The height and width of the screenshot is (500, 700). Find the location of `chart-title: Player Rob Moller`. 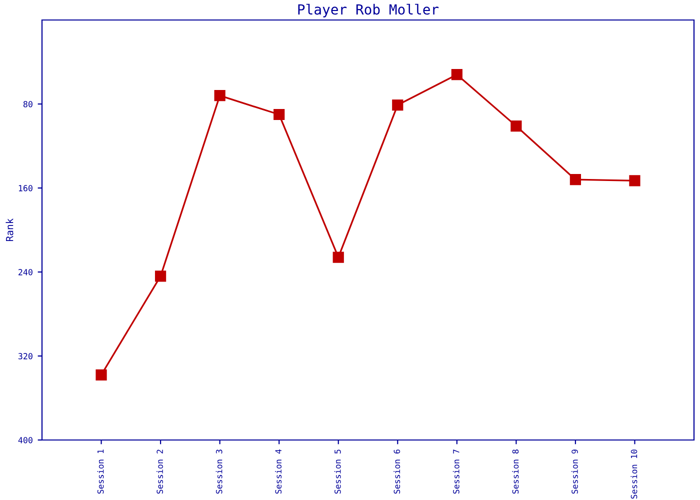

chart-title: Player Rob Moller is located at coordinates (368, 11).